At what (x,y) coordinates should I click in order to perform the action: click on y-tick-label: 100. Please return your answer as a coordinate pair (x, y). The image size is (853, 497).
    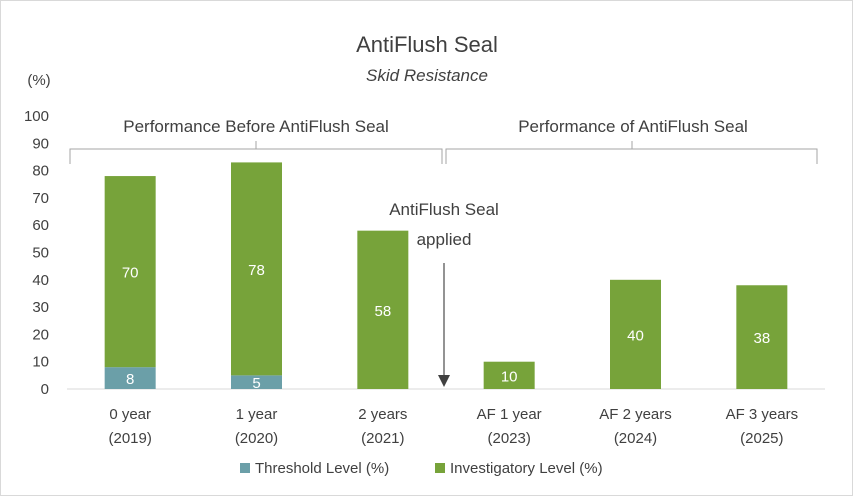
    Looking at the image, I should click on (36, 116).